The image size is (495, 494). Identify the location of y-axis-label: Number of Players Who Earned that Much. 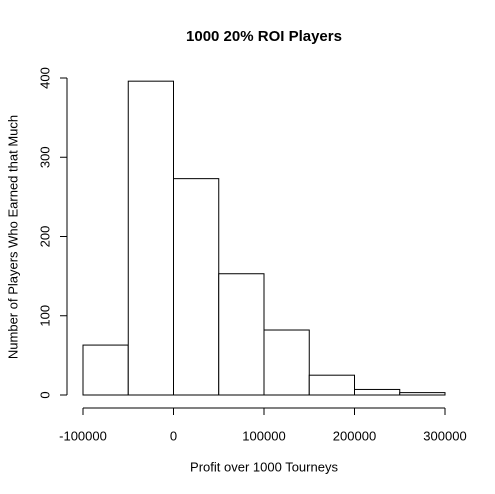
(12, 237).